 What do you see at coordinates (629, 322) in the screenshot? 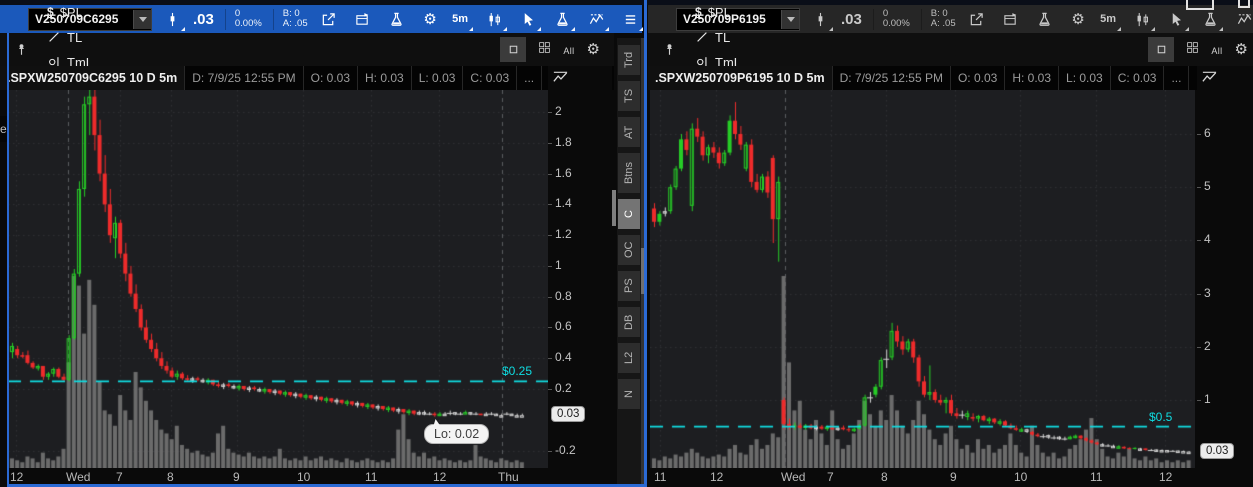
I see `gadget-tab-db: DB` at bounding box center [629, 322].